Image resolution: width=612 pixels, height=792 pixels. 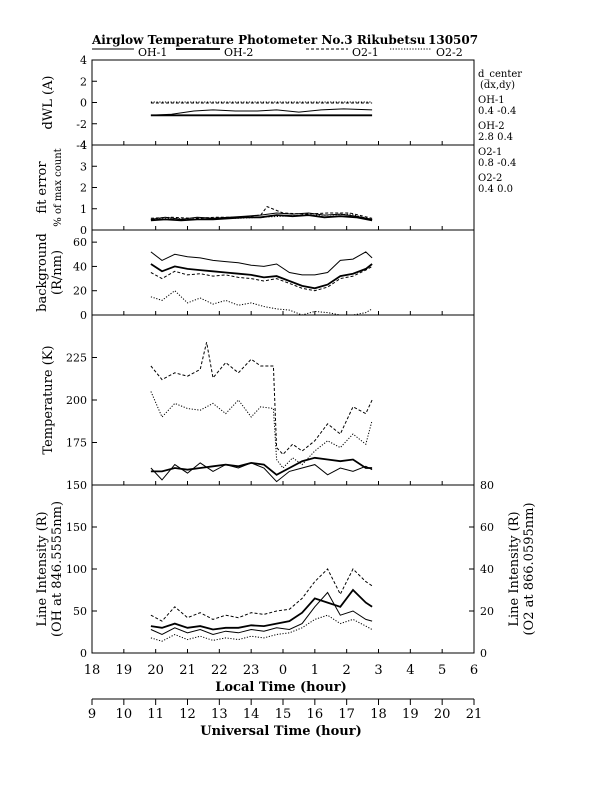 What do you see at coordinates (58, 187) in the screenshot?
I see `ylabel2-fit: % of max count` at bounding box center [58, 187].